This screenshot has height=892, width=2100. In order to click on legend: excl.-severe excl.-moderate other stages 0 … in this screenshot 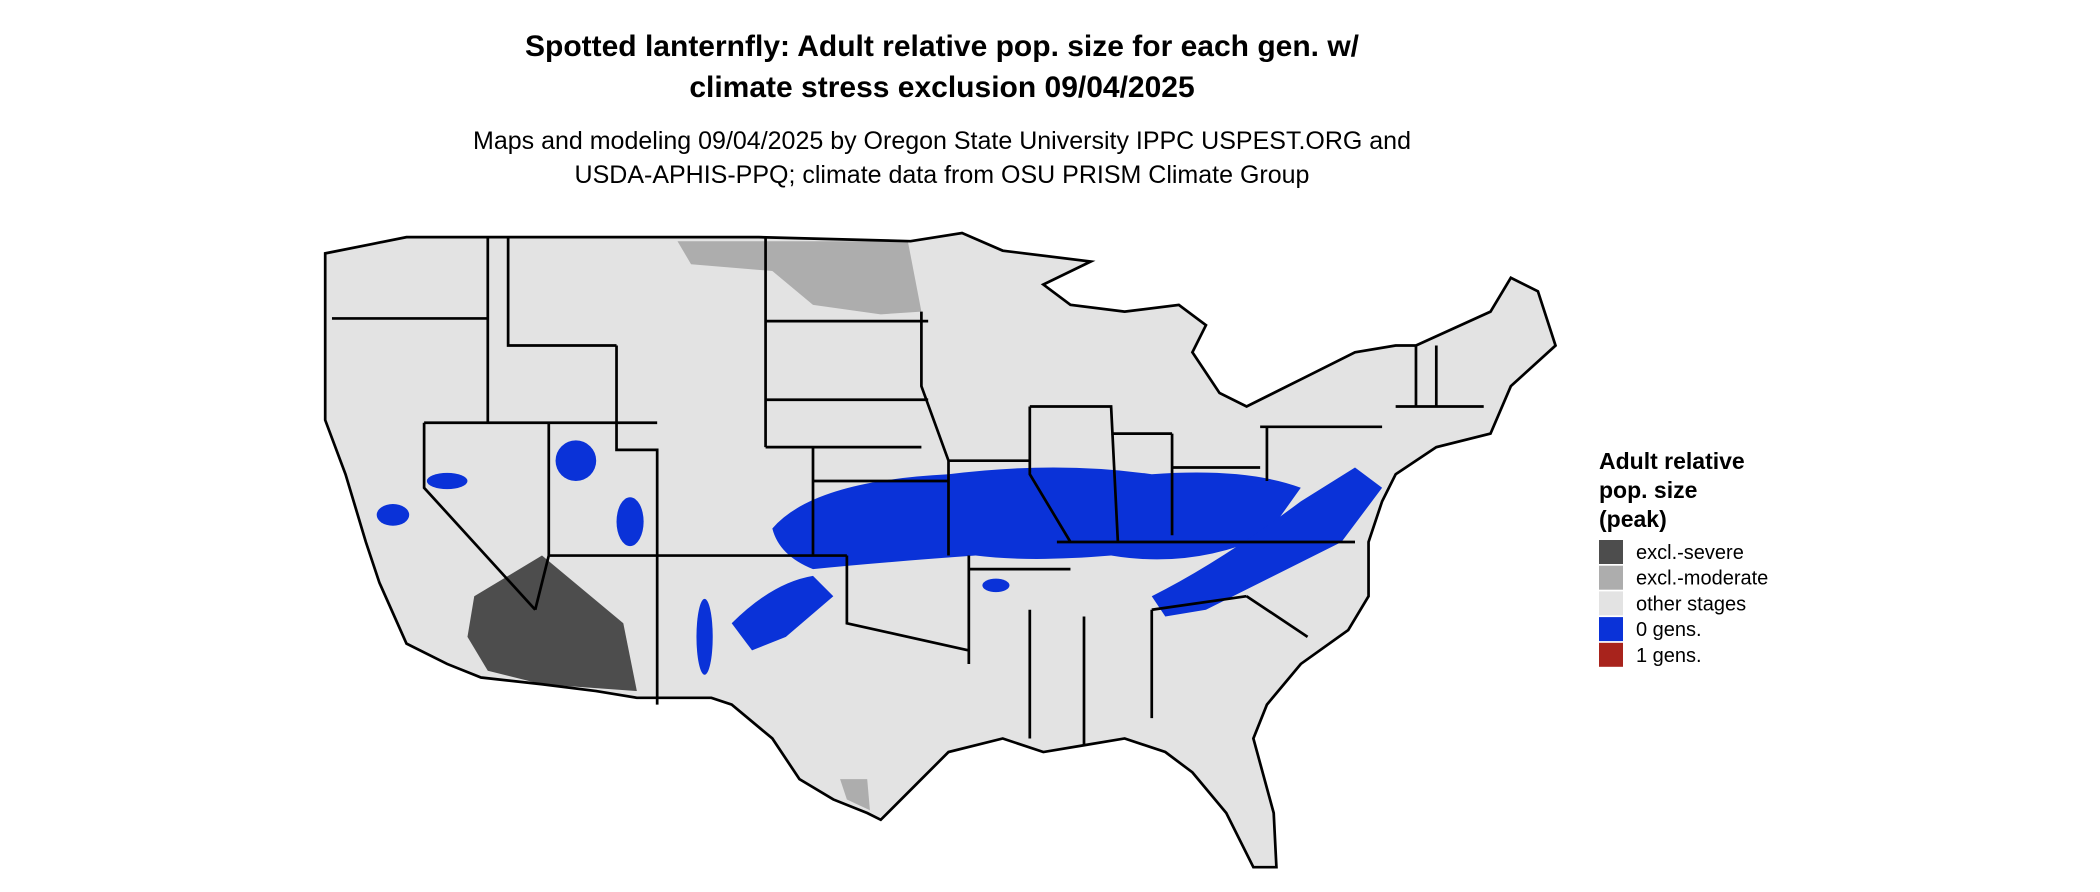, I will do `click(1683, 603)`.